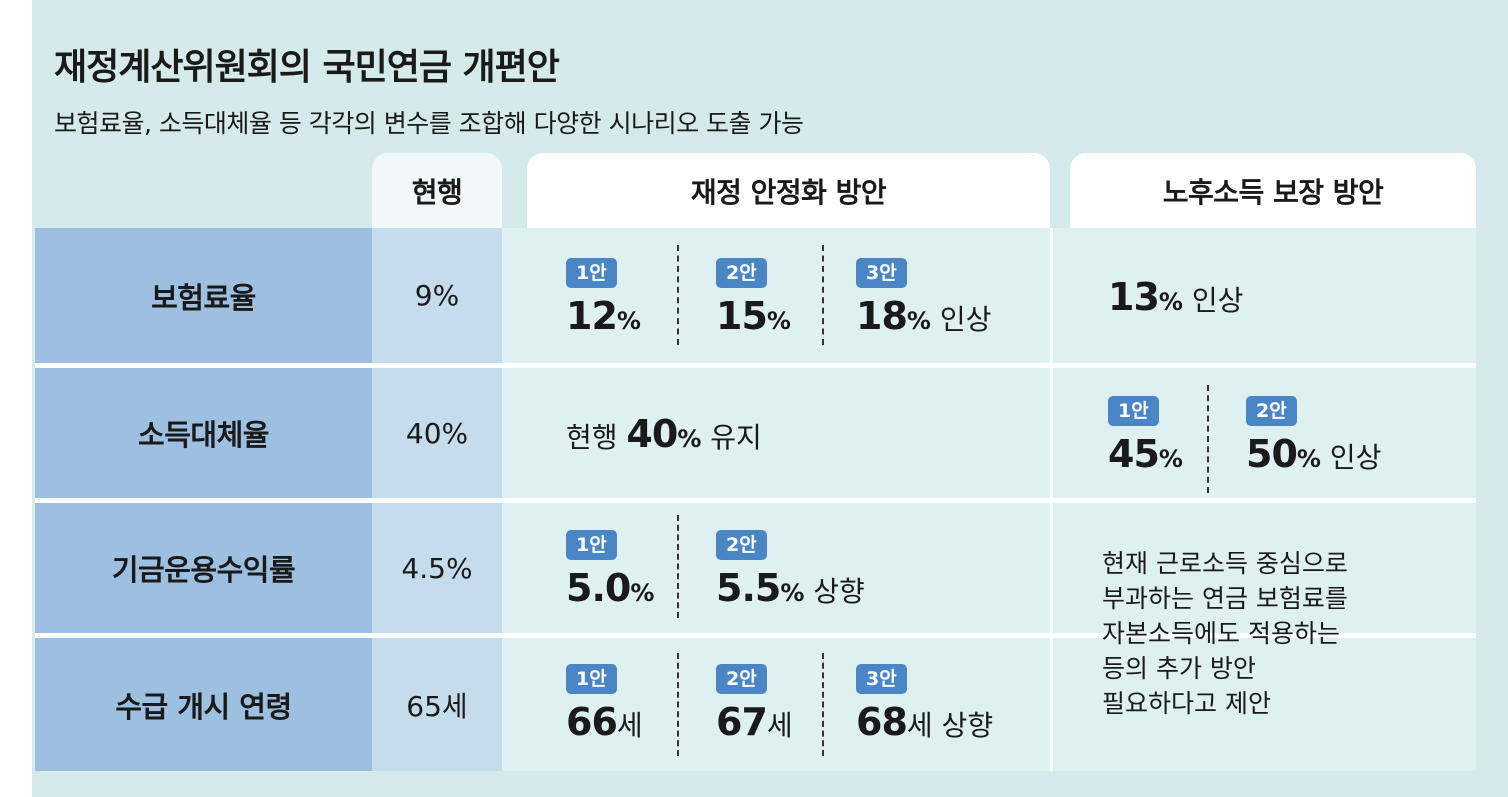 The image size is (1508, 797). I want to click on option-value: 15%, so click(753, 316).